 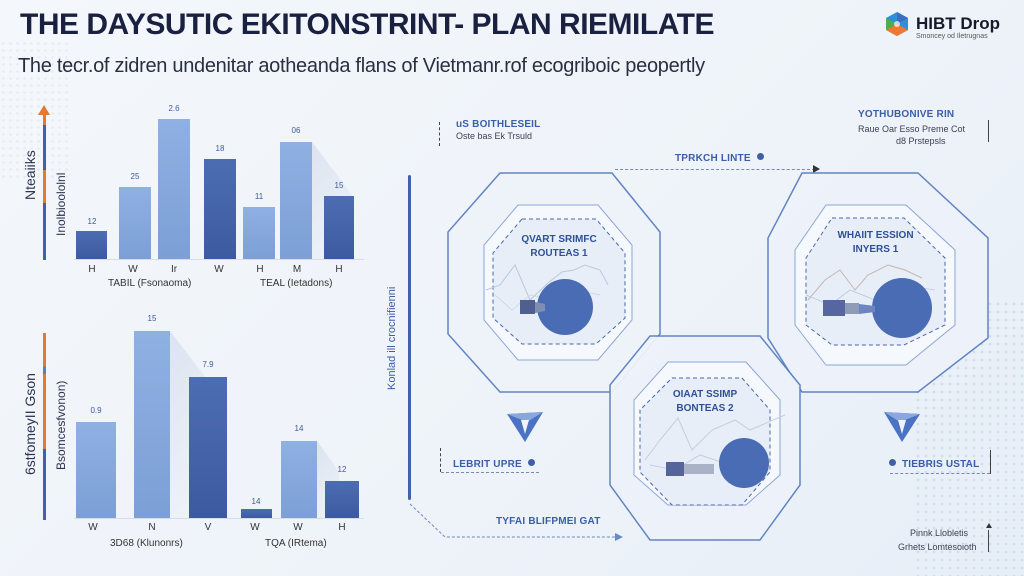 What do you see at coordinates (297, 269) in the screenshot?
I see `x-tick-6: M` at bounding box center [297, 269].